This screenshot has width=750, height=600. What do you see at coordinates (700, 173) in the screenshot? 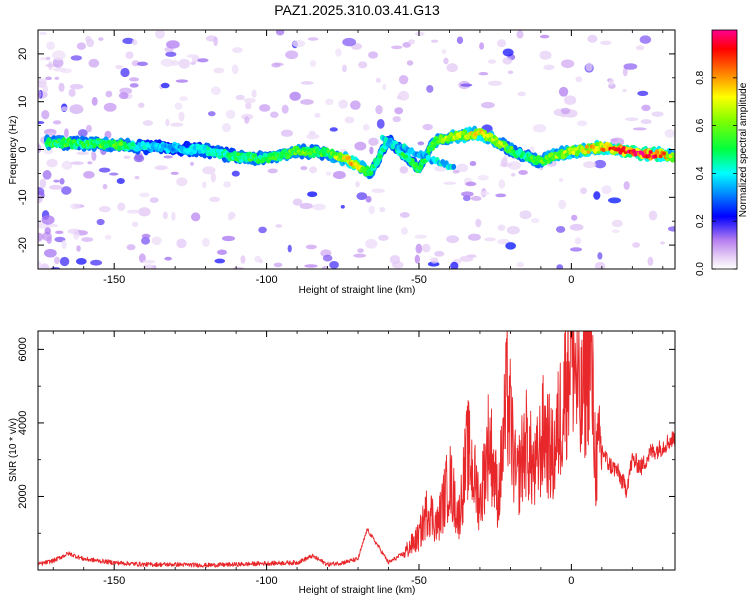
I see `colorbar-tick-label: 0.4` at bounding box center [700, 173].